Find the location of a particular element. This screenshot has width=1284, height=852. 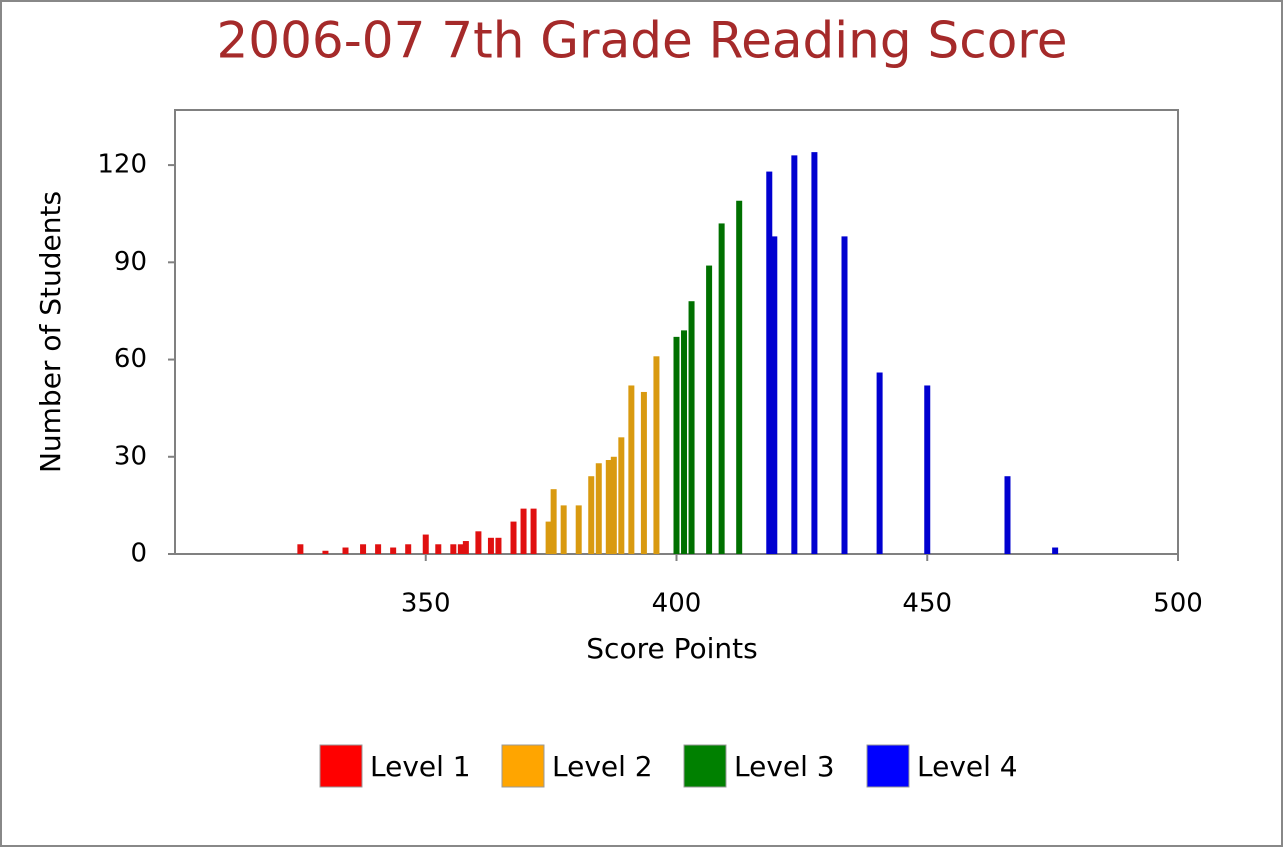

legend-label: Level 3 is located at coordinates (784, 766).